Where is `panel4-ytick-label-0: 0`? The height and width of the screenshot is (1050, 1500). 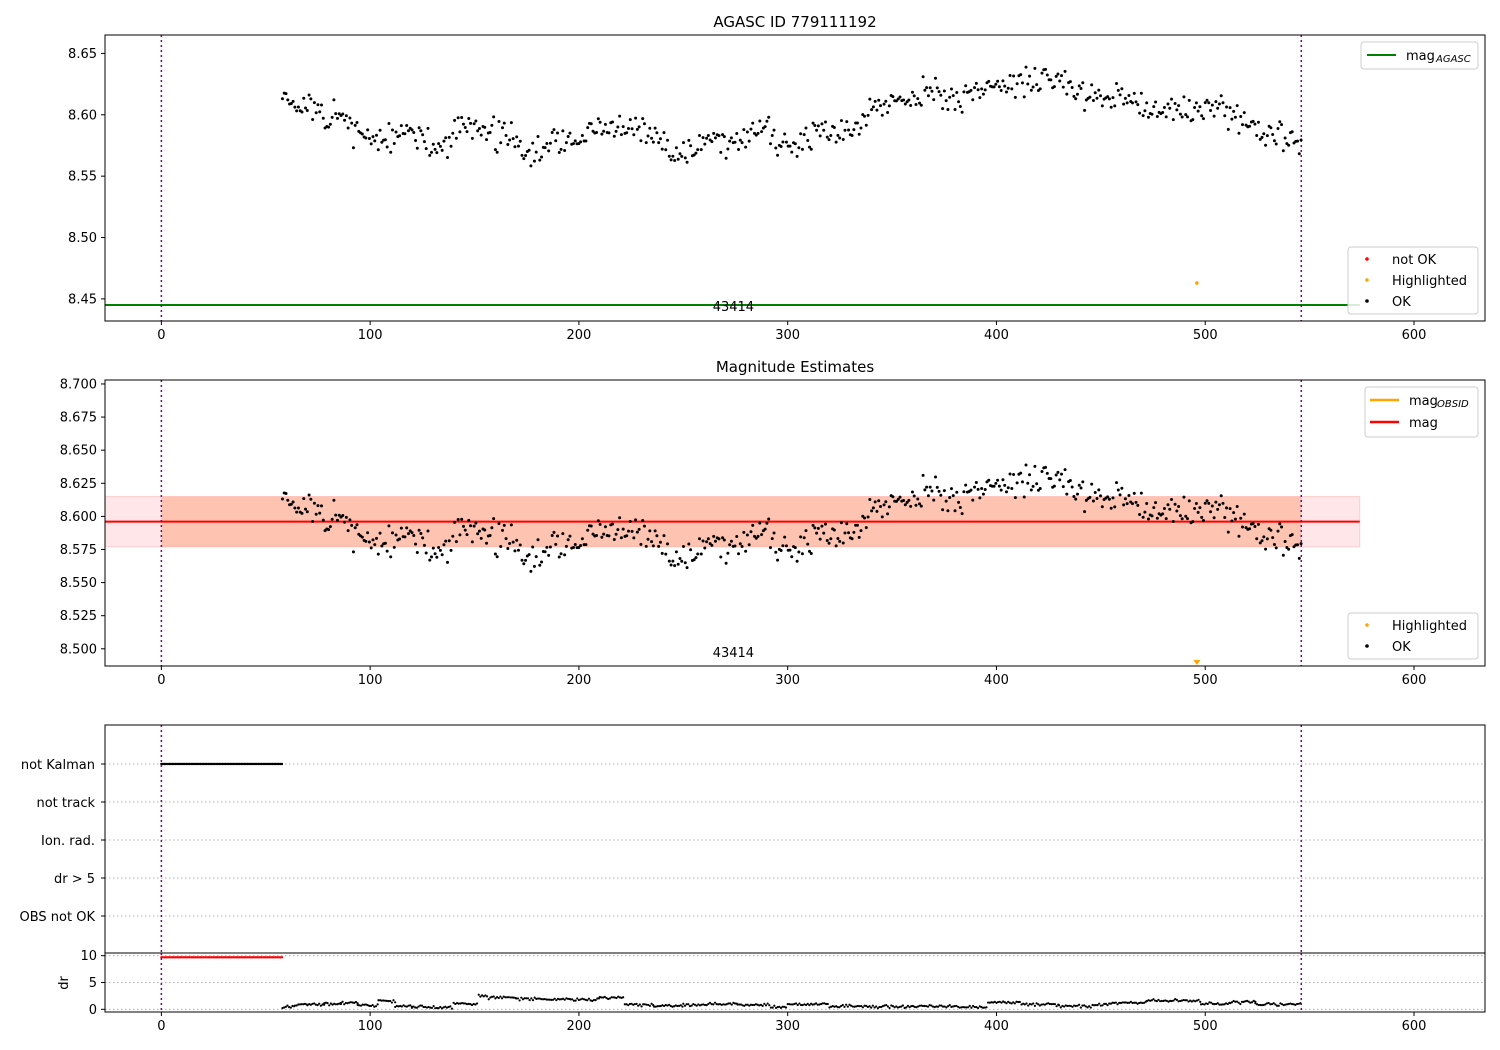 panel4-ytick-label-0: 0 is located at coordinates (93, 1010).